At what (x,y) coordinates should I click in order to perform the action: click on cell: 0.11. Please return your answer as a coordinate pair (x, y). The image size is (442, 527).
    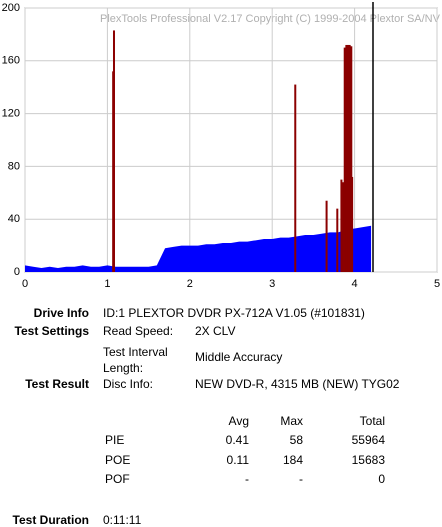
    Looking at the image, I should click on (237, 459).